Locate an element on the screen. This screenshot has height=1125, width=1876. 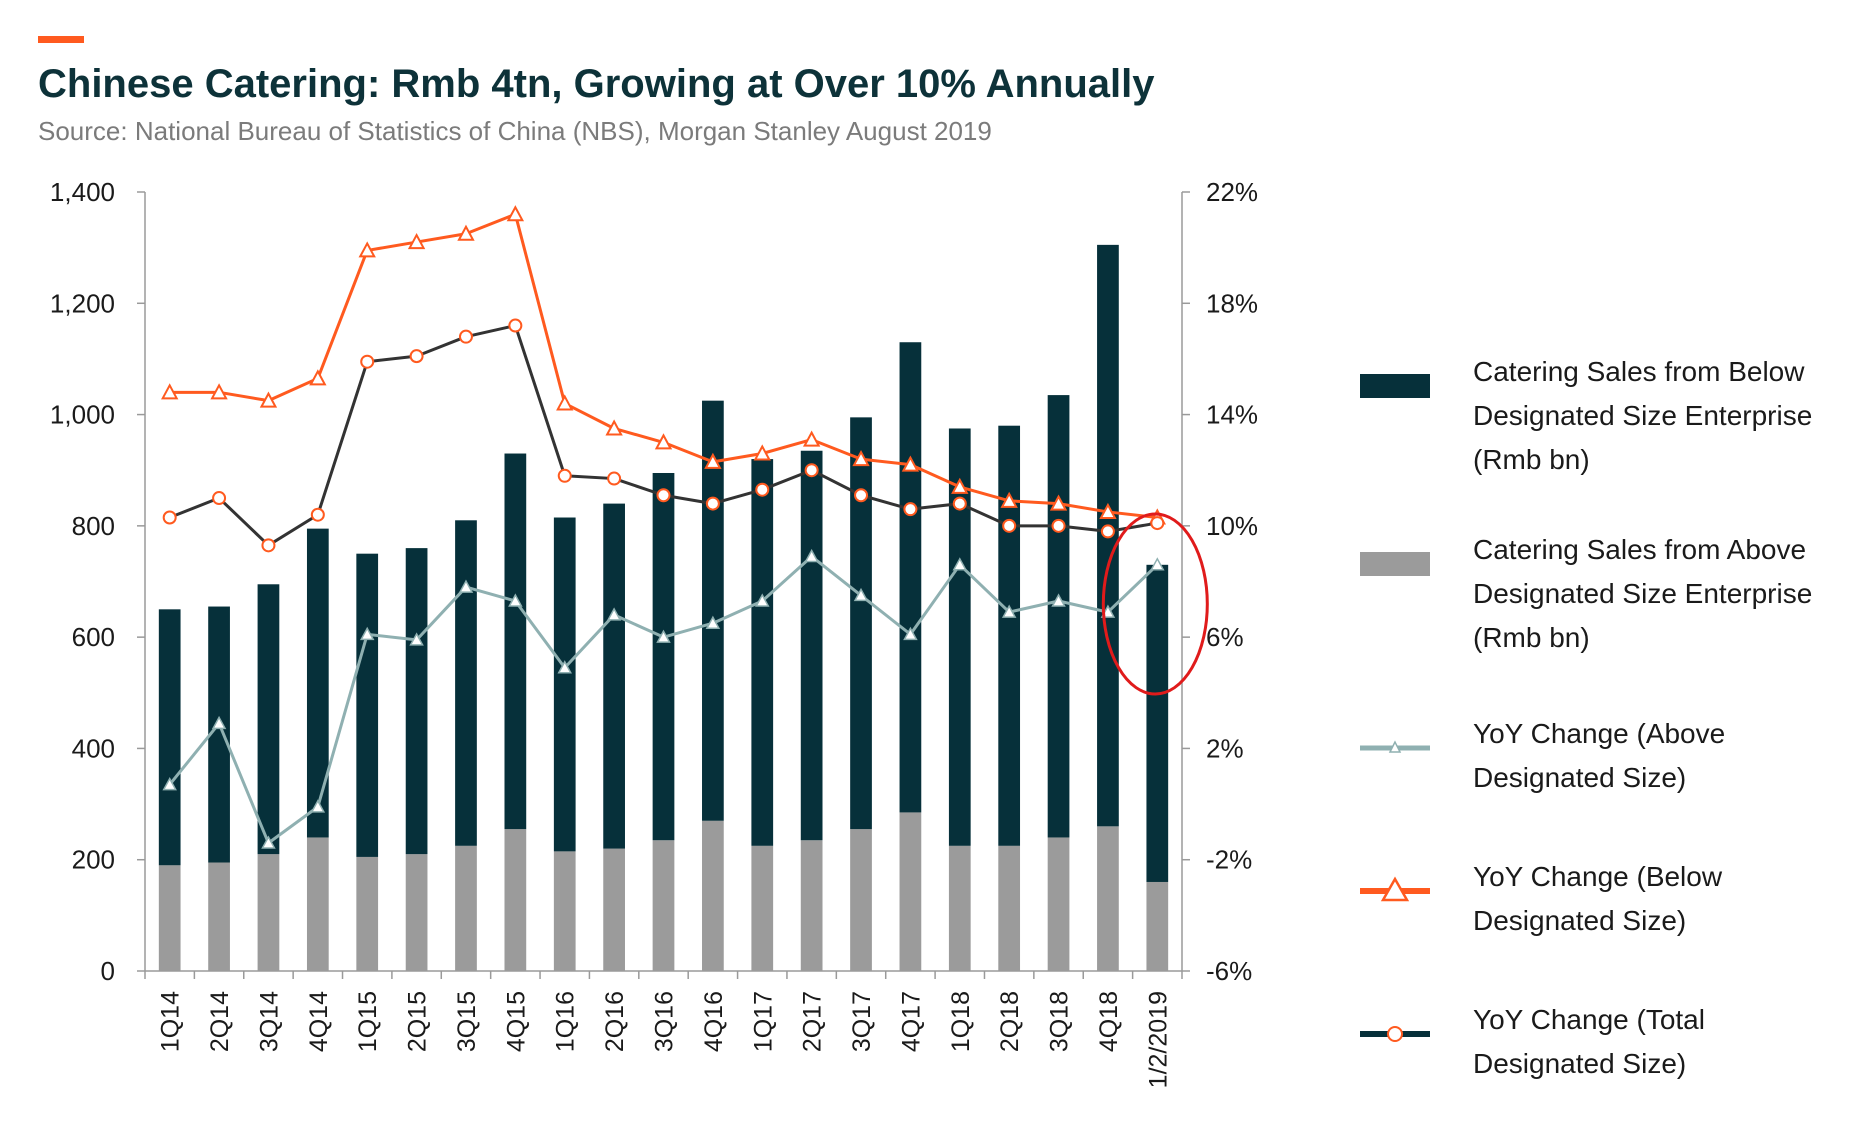
y-left-tick-label: 1,400 is located at coordinates (82, 192).